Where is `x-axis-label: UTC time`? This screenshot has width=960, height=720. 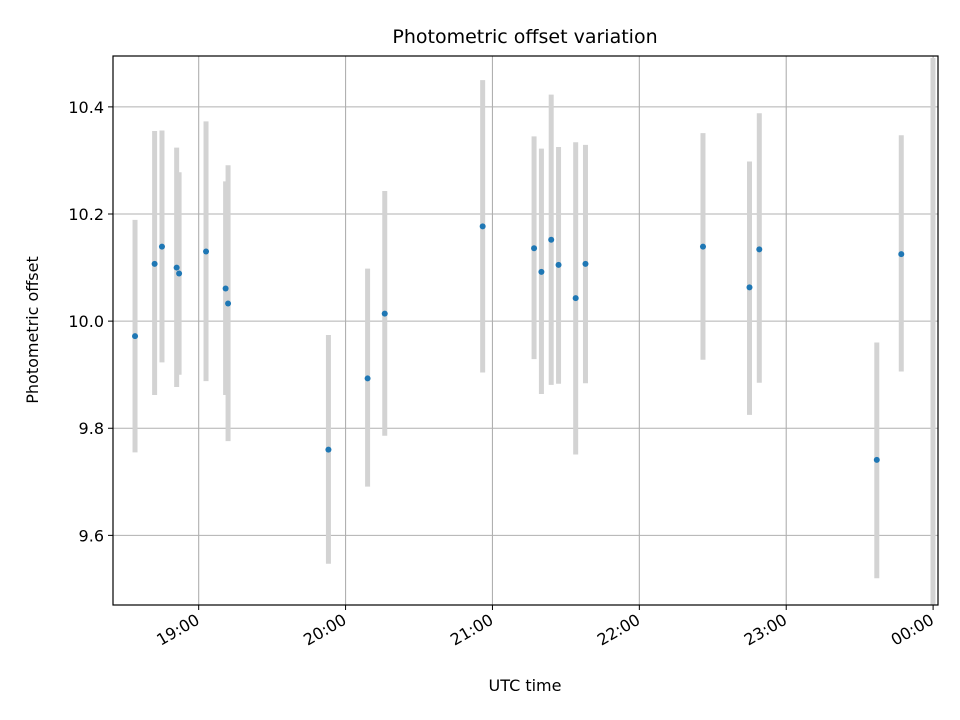 x-axis-label: UTC time is located at coordinates (525, 685).